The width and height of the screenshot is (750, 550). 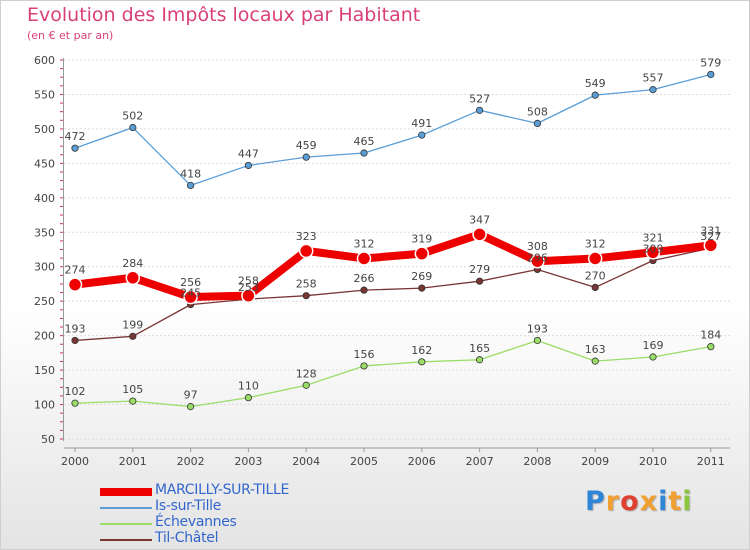 What do you see at coordinates (188, 506) in the screenshot?
I see `legend-label: Is-sur-Tille` at bounding box center [188, 506].